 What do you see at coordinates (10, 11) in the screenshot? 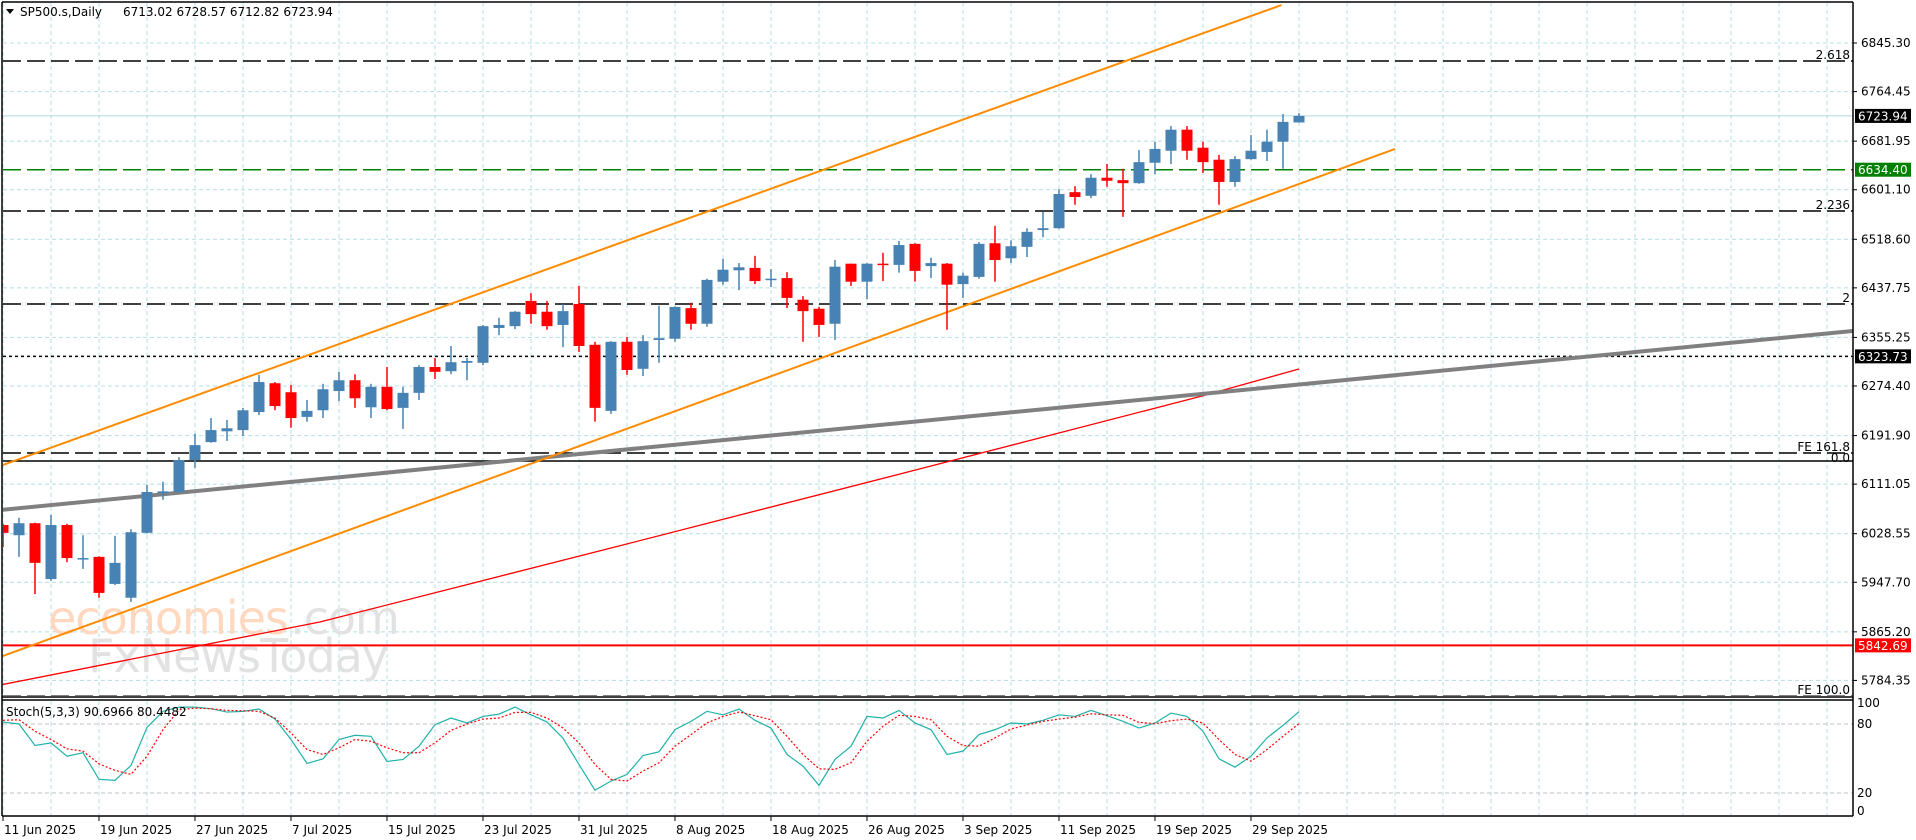
I see `triangle-down-icon` at bounding box center [10, 11].